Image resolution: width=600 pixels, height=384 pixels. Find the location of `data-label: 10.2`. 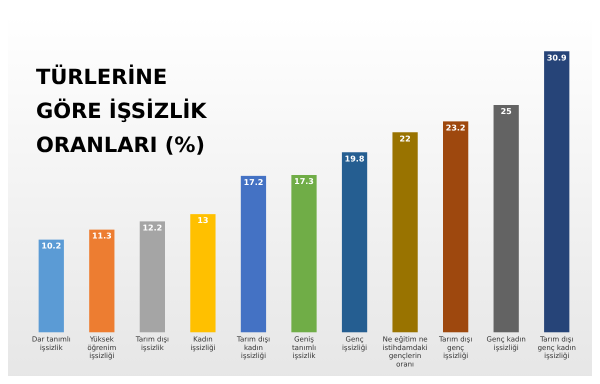

data-label: 10.2 is located at coordinates (51, 246).